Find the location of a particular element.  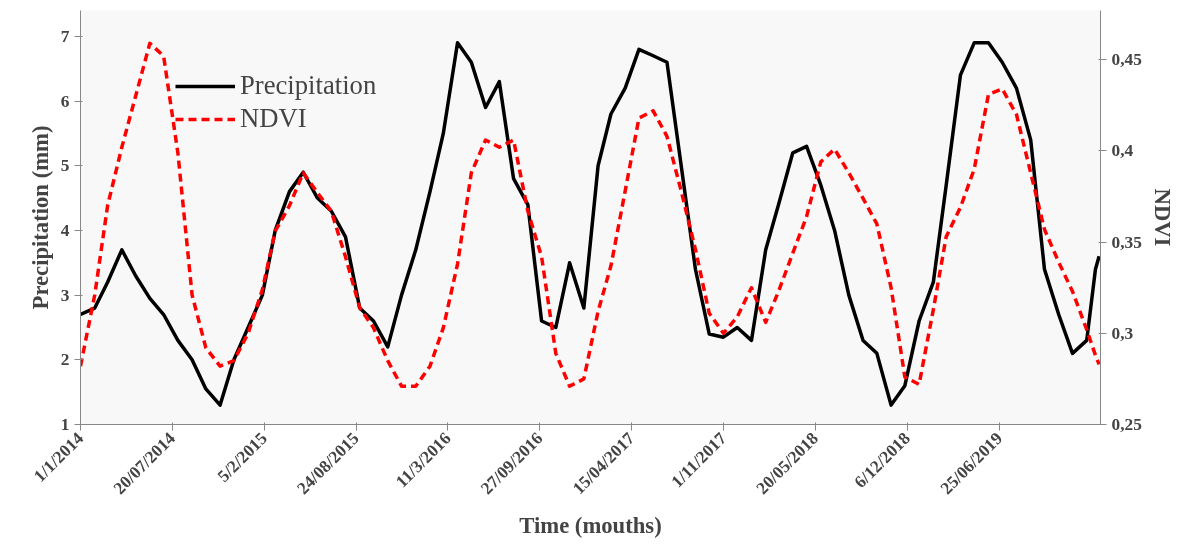

y-tick-label: 1 is located at coordinates (65, 424).